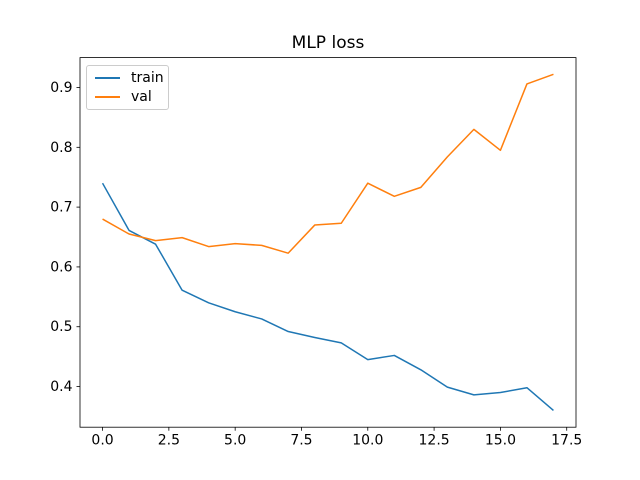 The image size is (640, 480). What do you see at coordinates (107, 97) in the screenshot?
I see `val-line-swatch` at bounding box center [107, 97].